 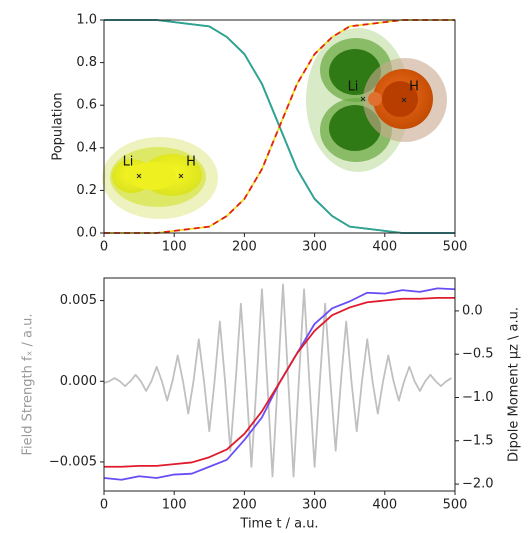 I want to click on y2-axis-label: Dipole Moment μz \ a.u., so click(x=514, y=384).